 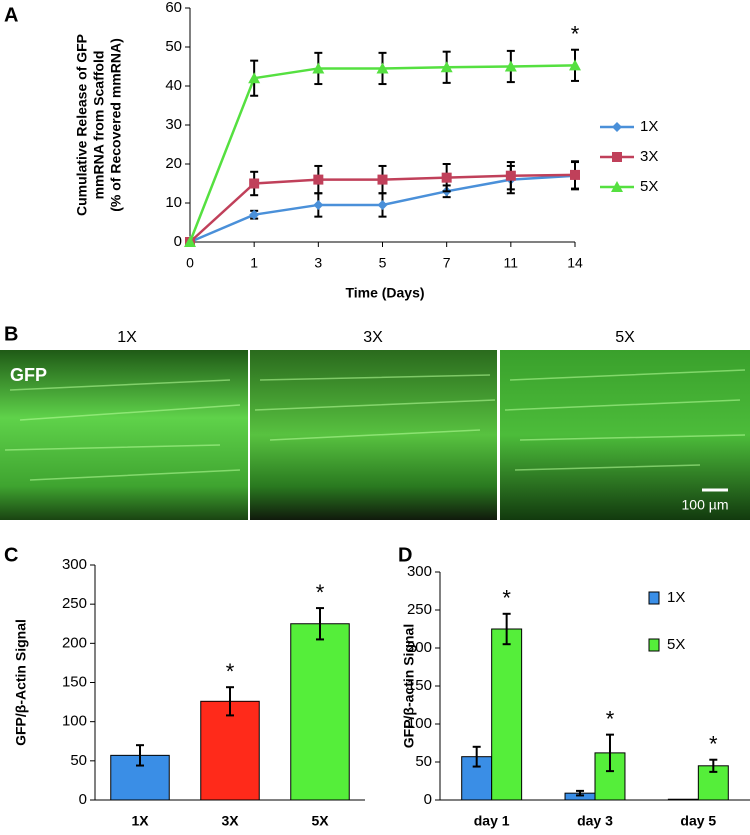 I want to click on x-tick-label: 7, so click(x=447, y=263).